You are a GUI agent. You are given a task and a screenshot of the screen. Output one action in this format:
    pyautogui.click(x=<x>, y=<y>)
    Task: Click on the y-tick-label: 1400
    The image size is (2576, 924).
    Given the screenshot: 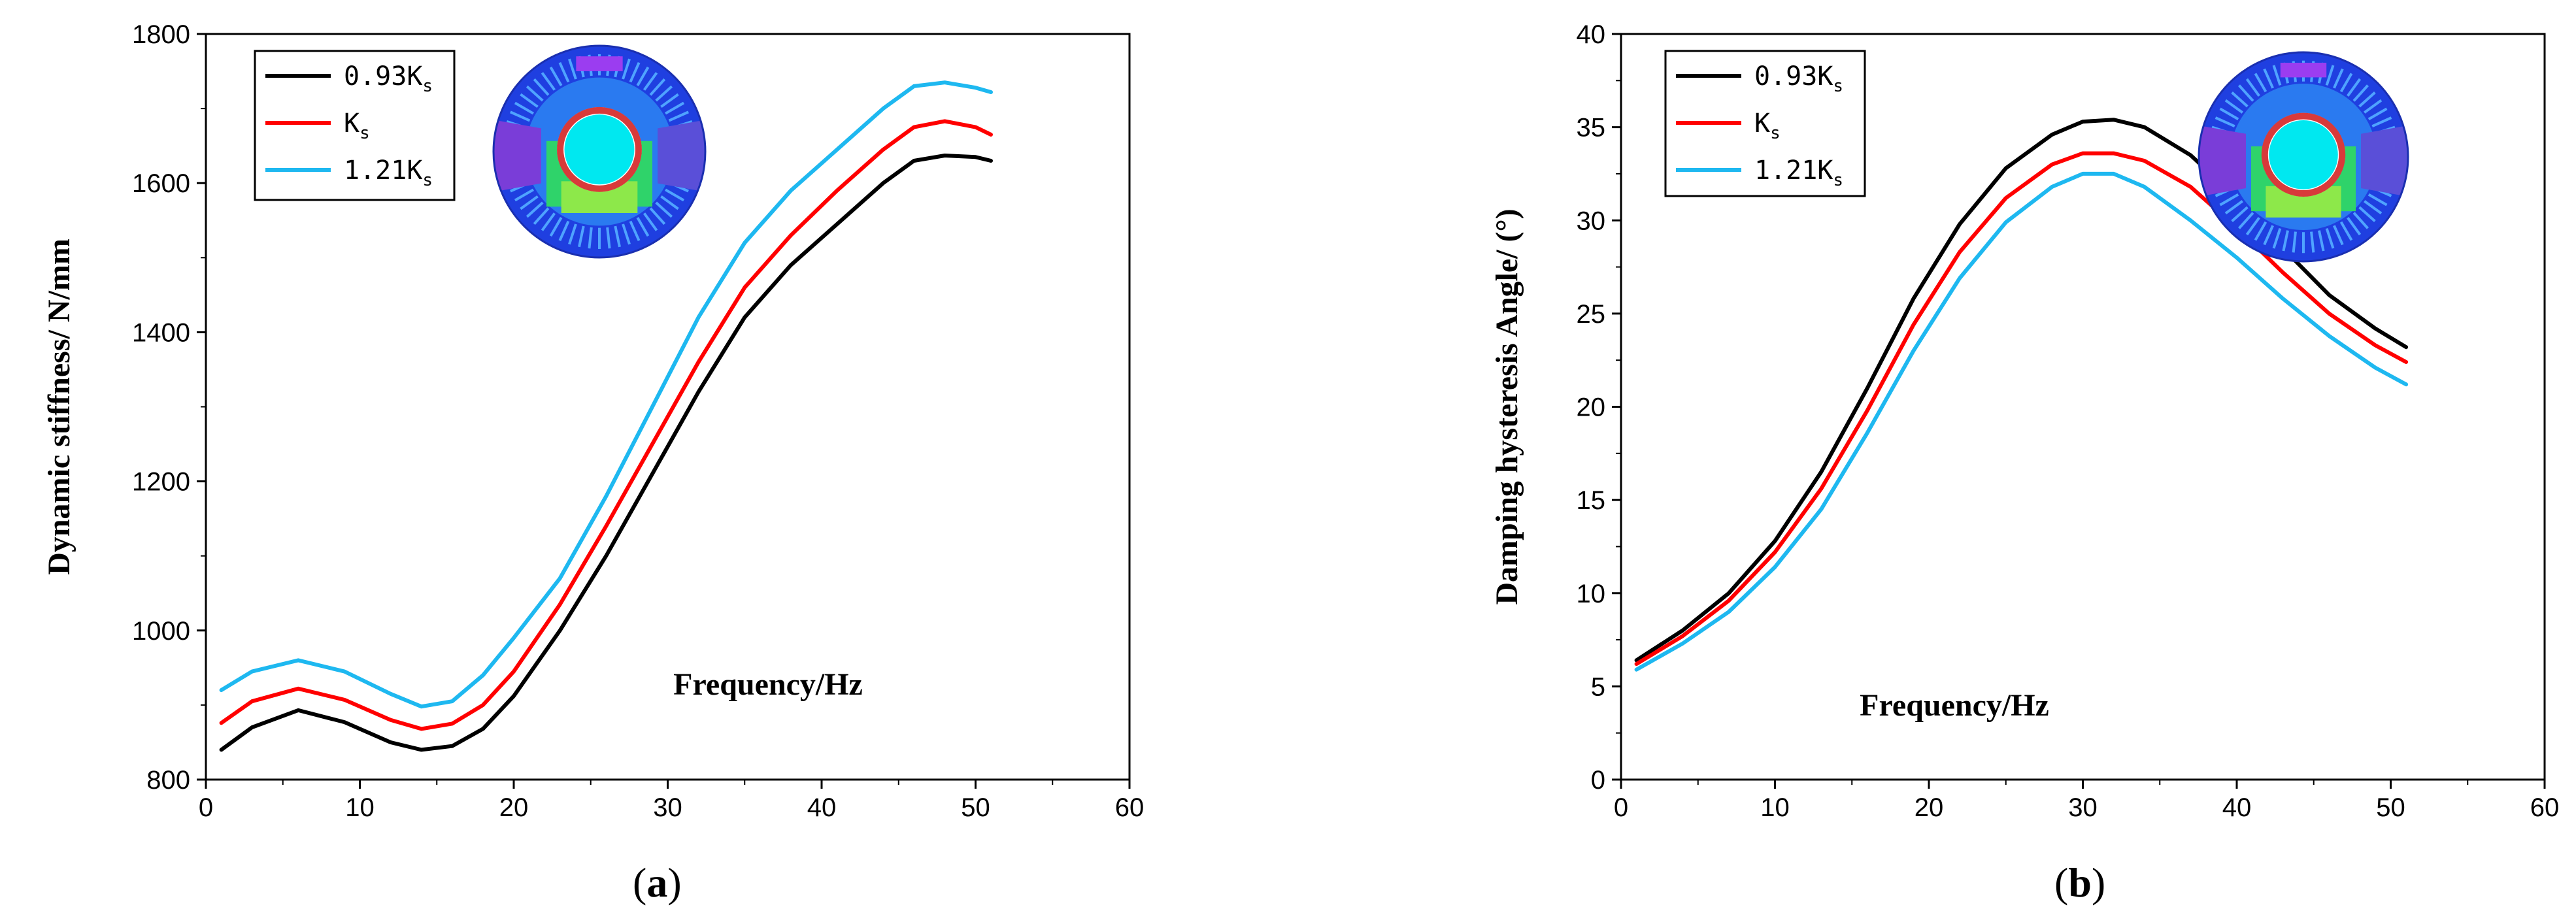 What is the action you would take?
    pyautogui.click(x=161, y=332)
    